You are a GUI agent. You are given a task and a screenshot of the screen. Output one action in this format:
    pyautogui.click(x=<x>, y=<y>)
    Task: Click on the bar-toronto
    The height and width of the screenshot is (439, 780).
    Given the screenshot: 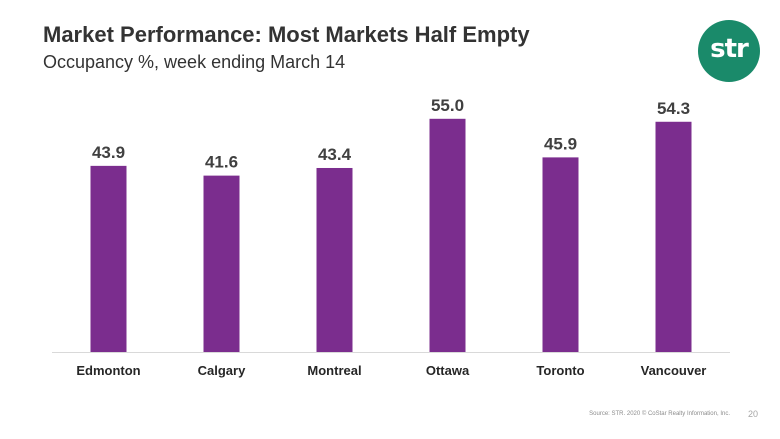 What is the action you would take?
    pyautogui.click(x=560, y=254)
    